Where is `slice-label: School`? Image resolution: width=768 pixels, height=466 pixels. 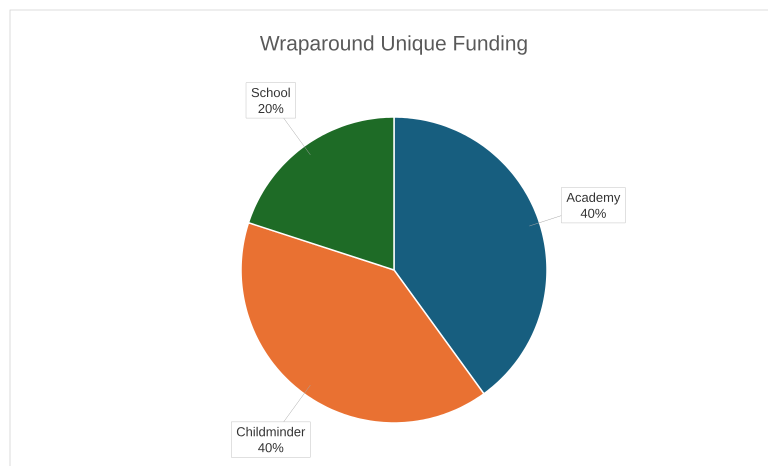 slice-label: School is located at coordinates (271, 93).